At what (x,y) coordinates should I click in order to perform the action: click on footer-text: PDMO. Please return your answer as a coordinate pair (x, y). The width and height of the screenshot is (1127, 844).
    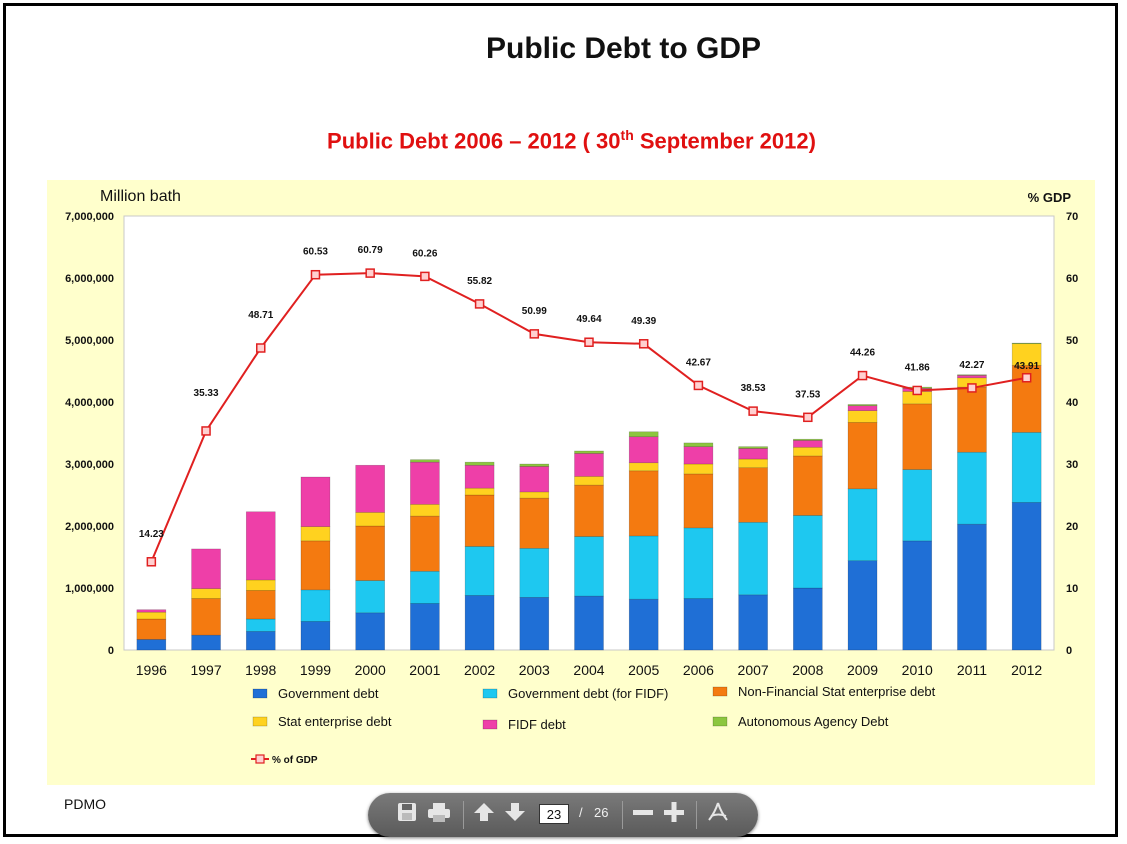
    Looking at the image, I should click on (85, 804).